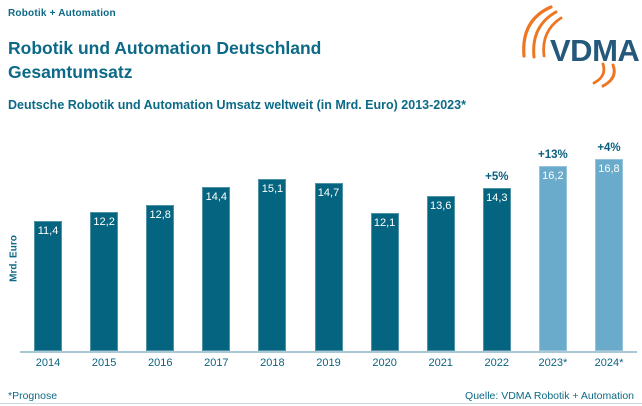 The height and width of the screenshot is (406, 642). What do you see at coordinates (70, 72) in the screenshot?
I see `page-title-line2: Gesamtumsatz` at bounding box center [70, 72].